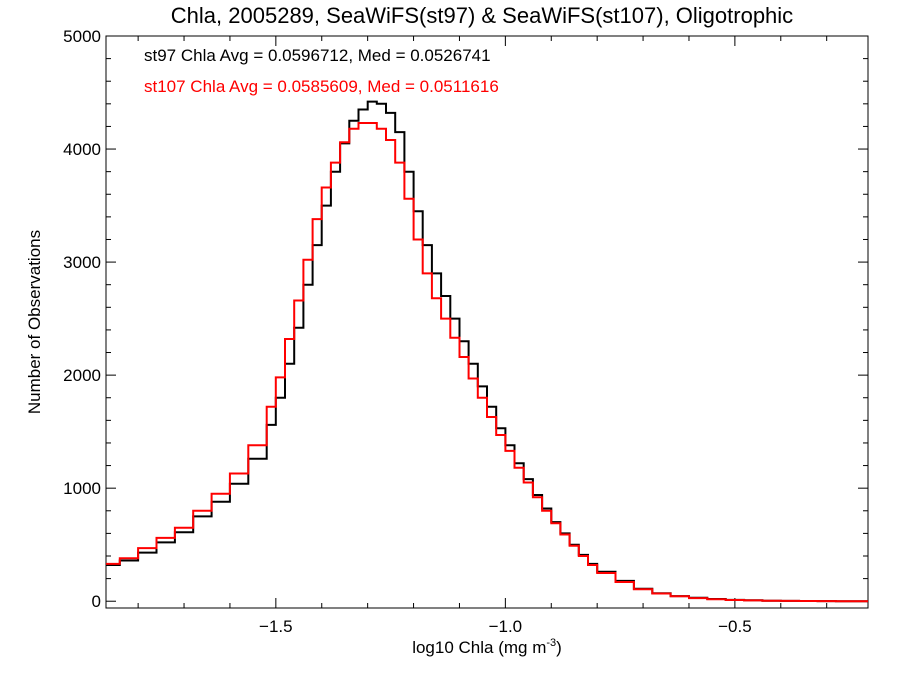 This screenshot has width=900, height=675. Describe the element at coordinates (735, 626) in the screenshot. I see `x-tick-label: −0.5` at that location.